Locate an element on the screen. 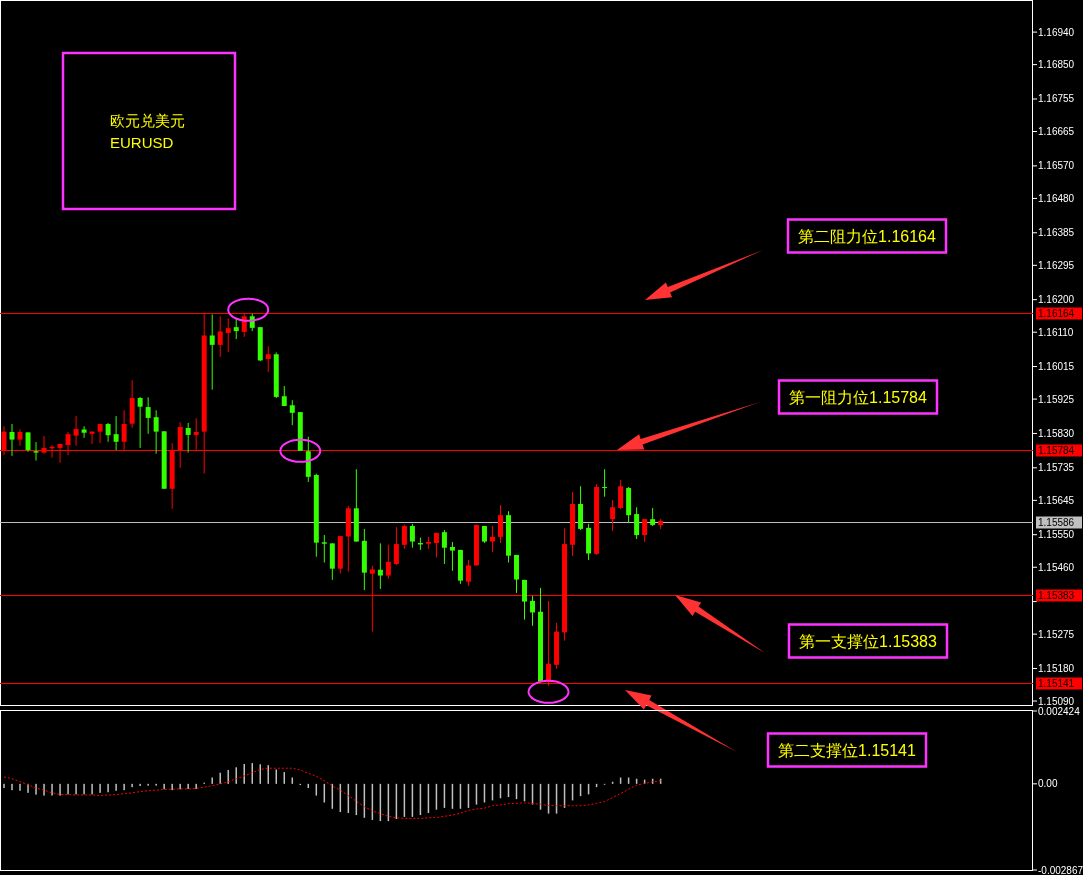 The width and height of the screenshot is (1083, 875). y-tick-label: 1.15460 is located at coordinates (1056, 567).